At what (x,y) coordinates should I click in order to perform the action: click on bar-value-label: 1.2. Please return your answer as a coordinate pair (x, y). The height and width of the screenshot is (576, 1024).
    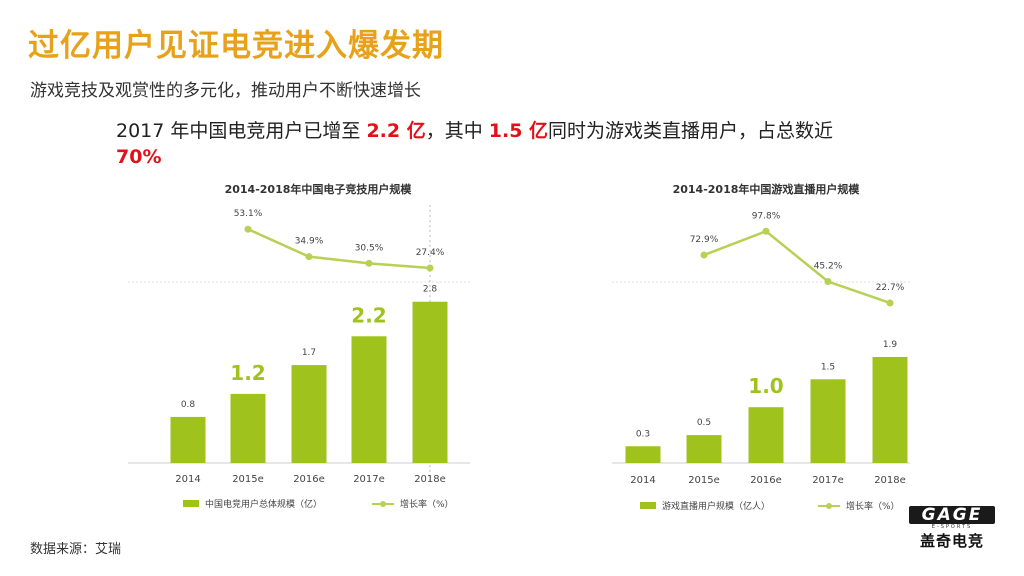
    Looking at the image, I should click on (247, 373).